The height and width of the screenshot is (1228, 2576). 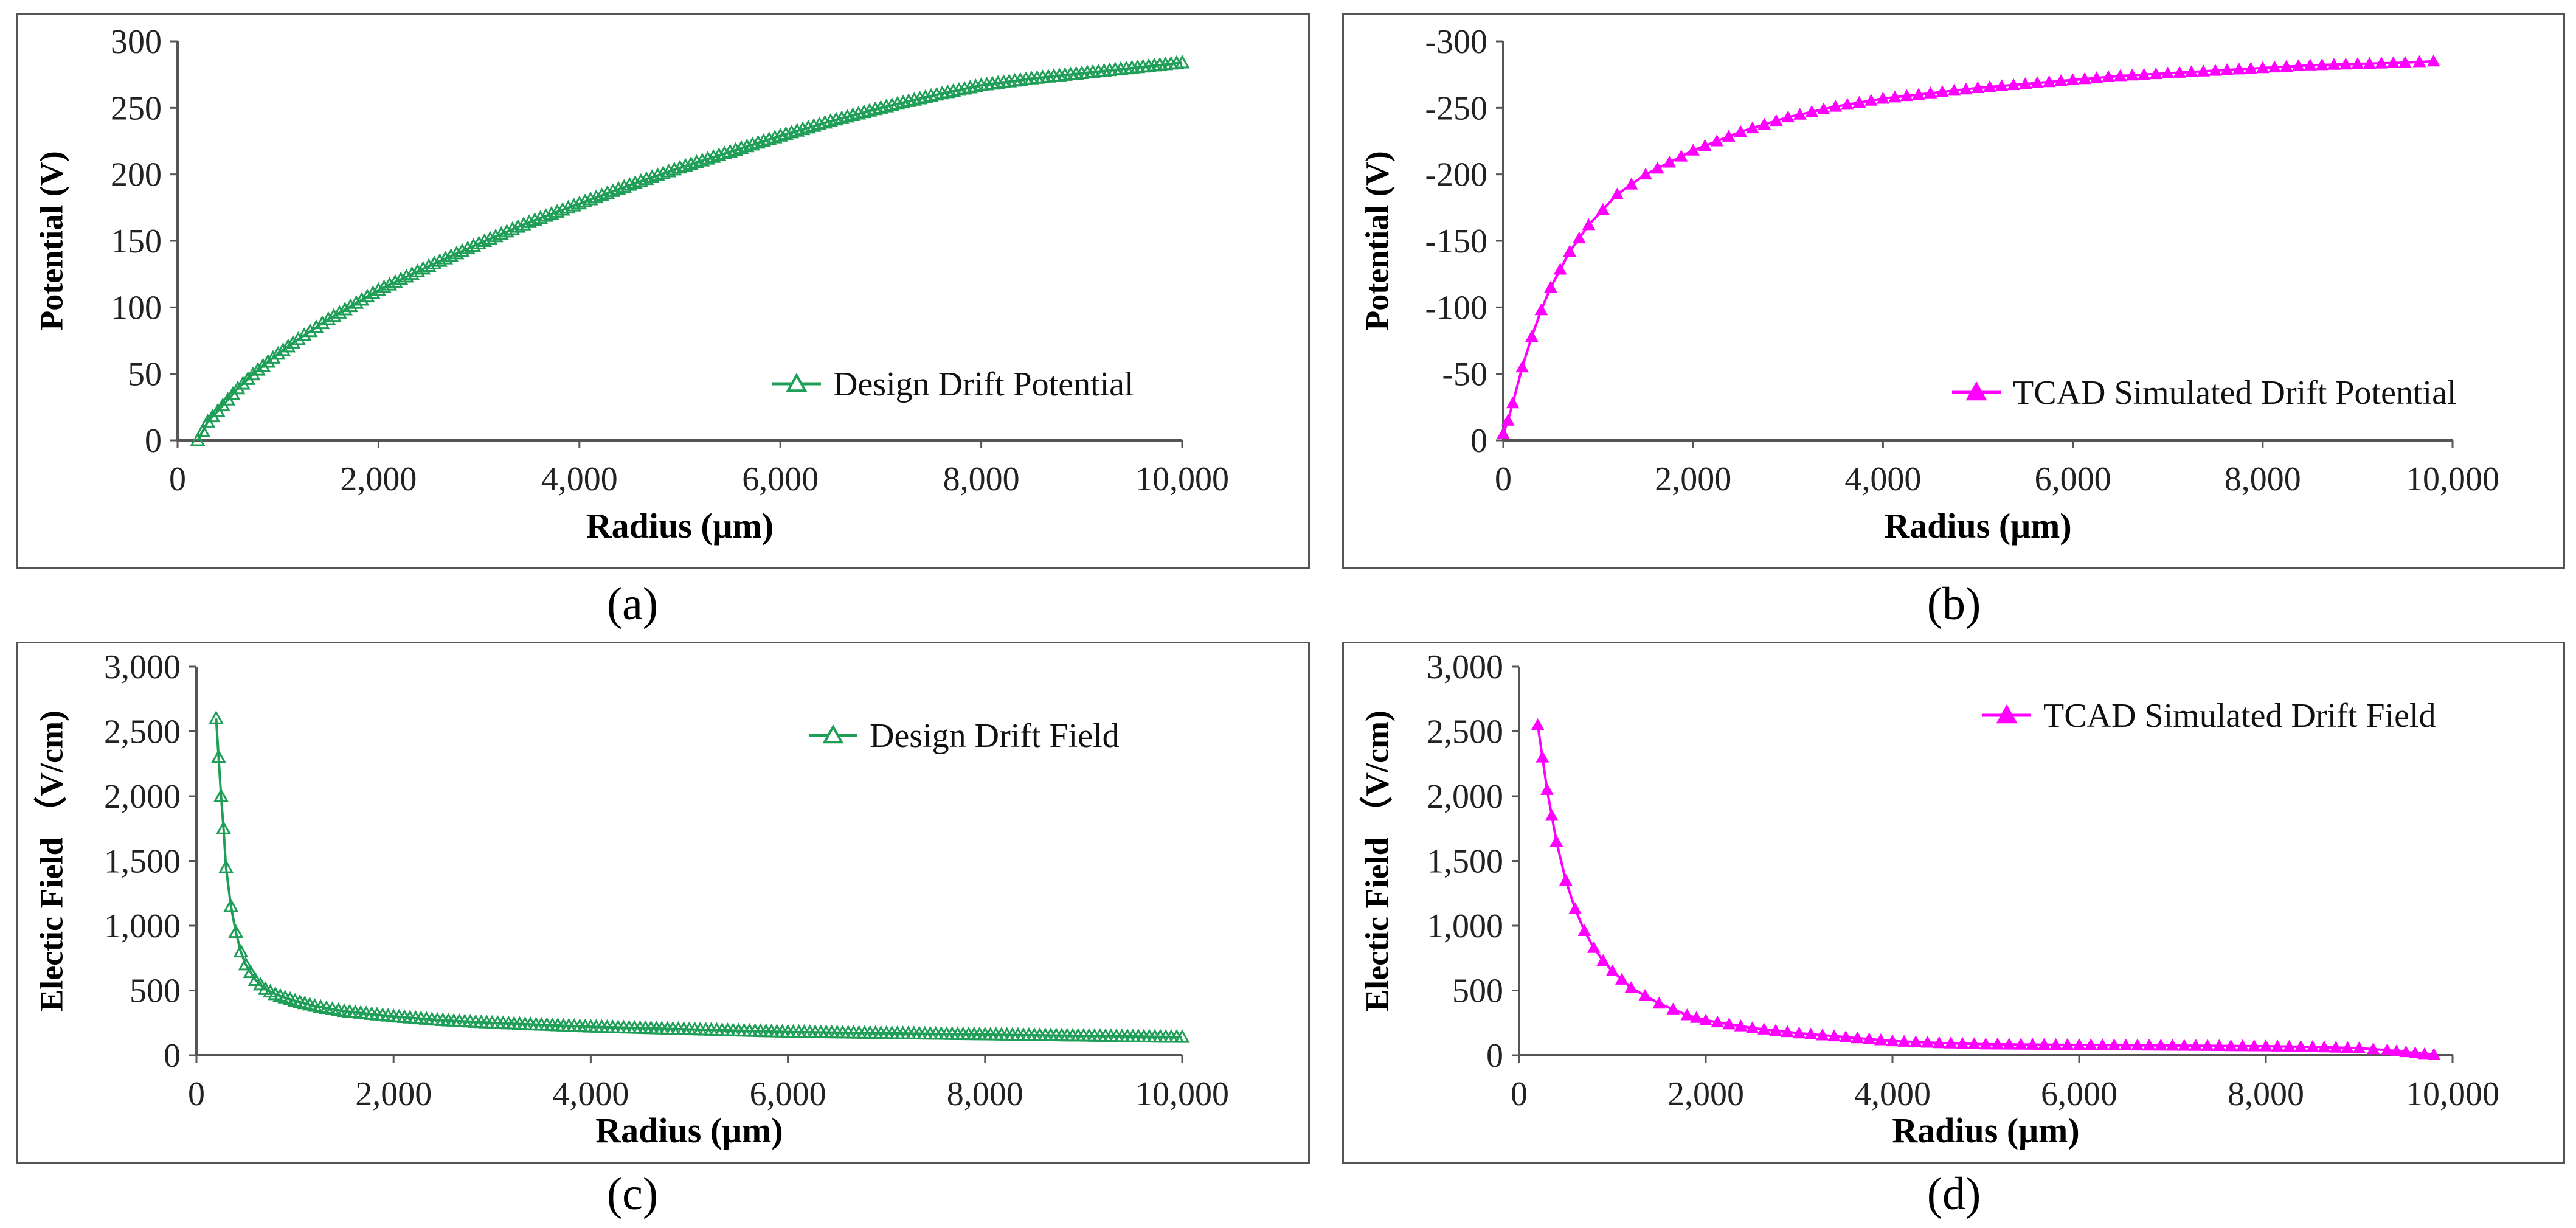 I want to click on y-tick-label: 3,000, so click(x=142, y=667).